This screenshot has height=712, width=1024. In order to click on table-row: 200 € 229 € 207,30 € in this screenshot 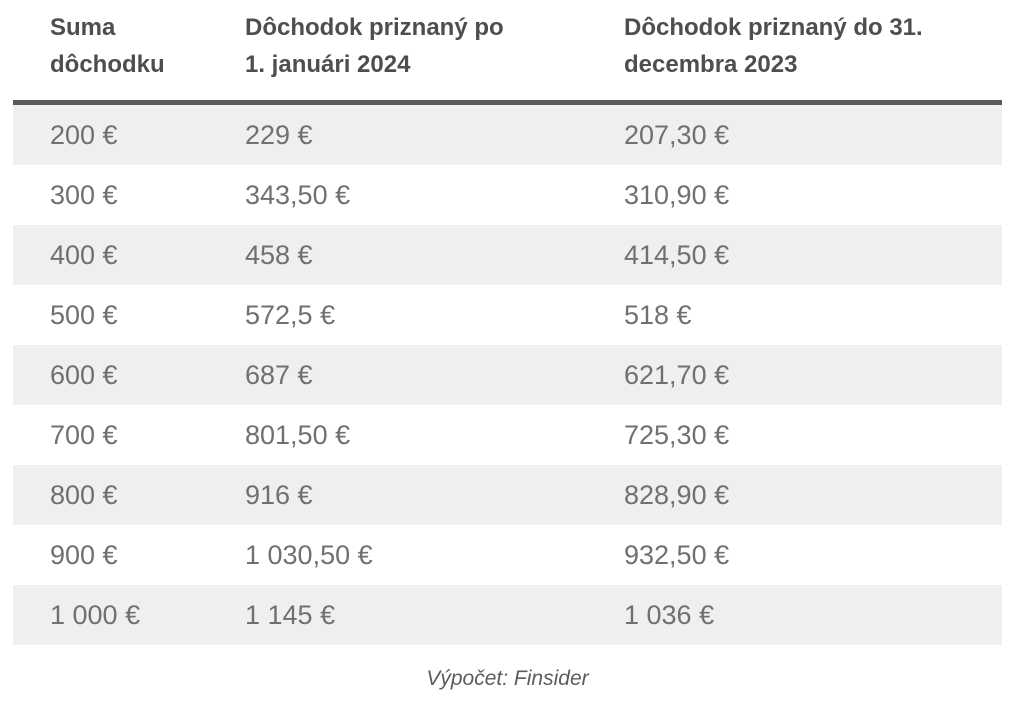, I will do `click(507, 133)`.